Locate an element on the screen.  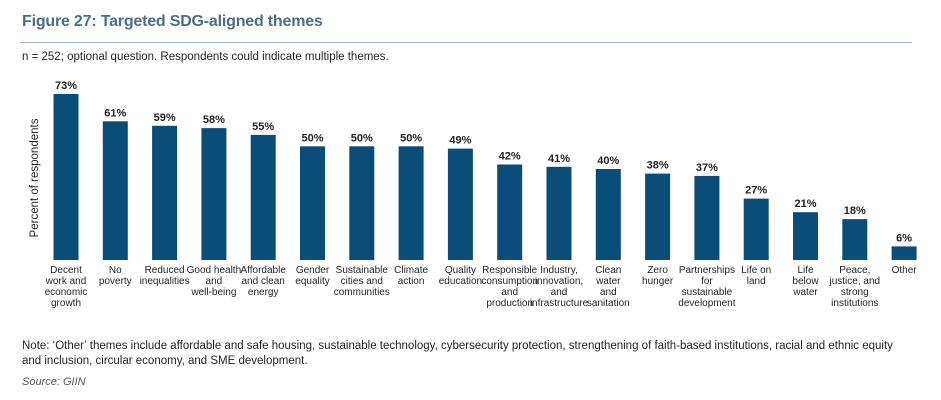
category-label: Gender equality is located at coordinates (312, 276).